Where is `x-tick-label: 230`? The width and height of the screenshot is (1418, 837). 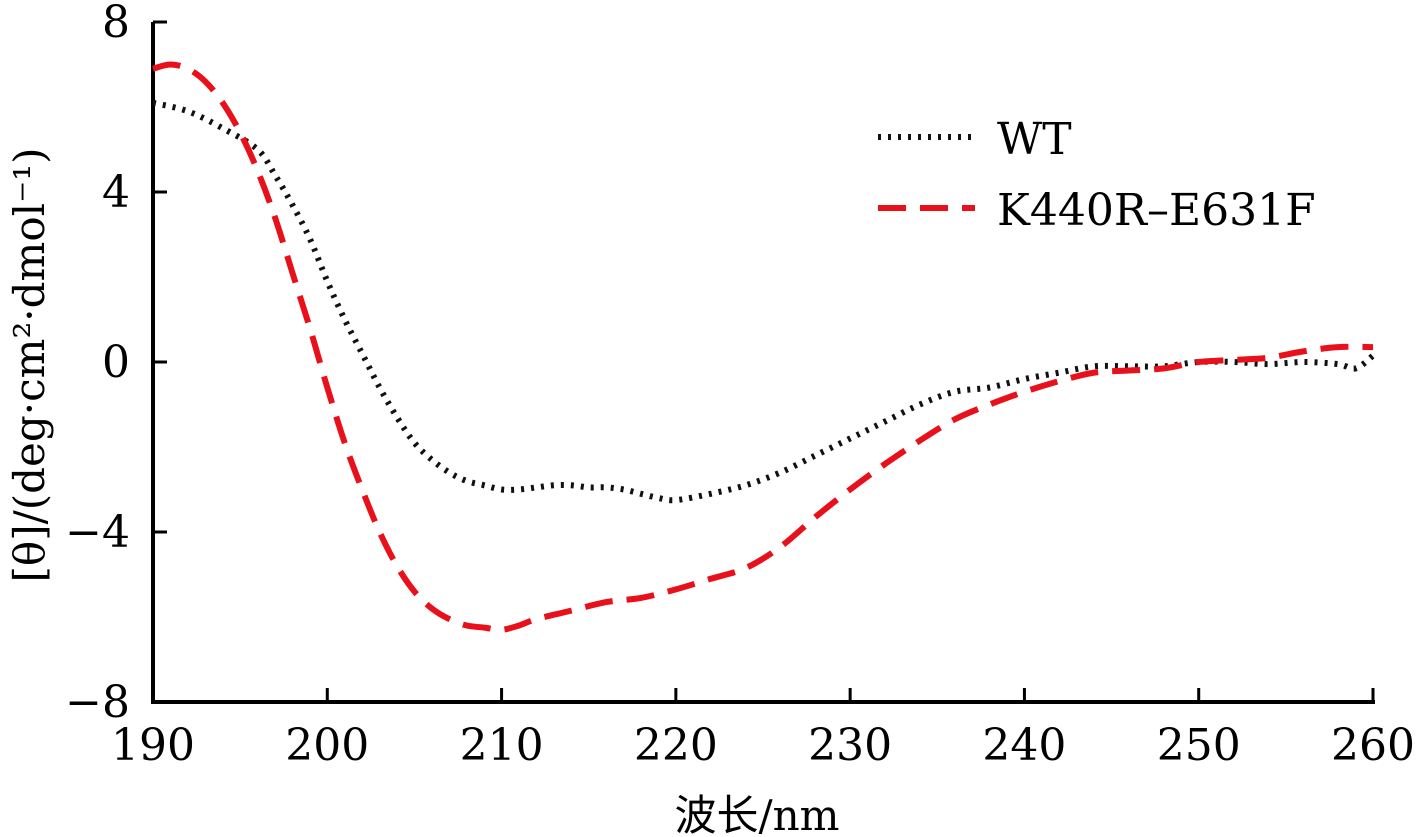 x-tick-label: 230 is located at coordinates (850, 745).